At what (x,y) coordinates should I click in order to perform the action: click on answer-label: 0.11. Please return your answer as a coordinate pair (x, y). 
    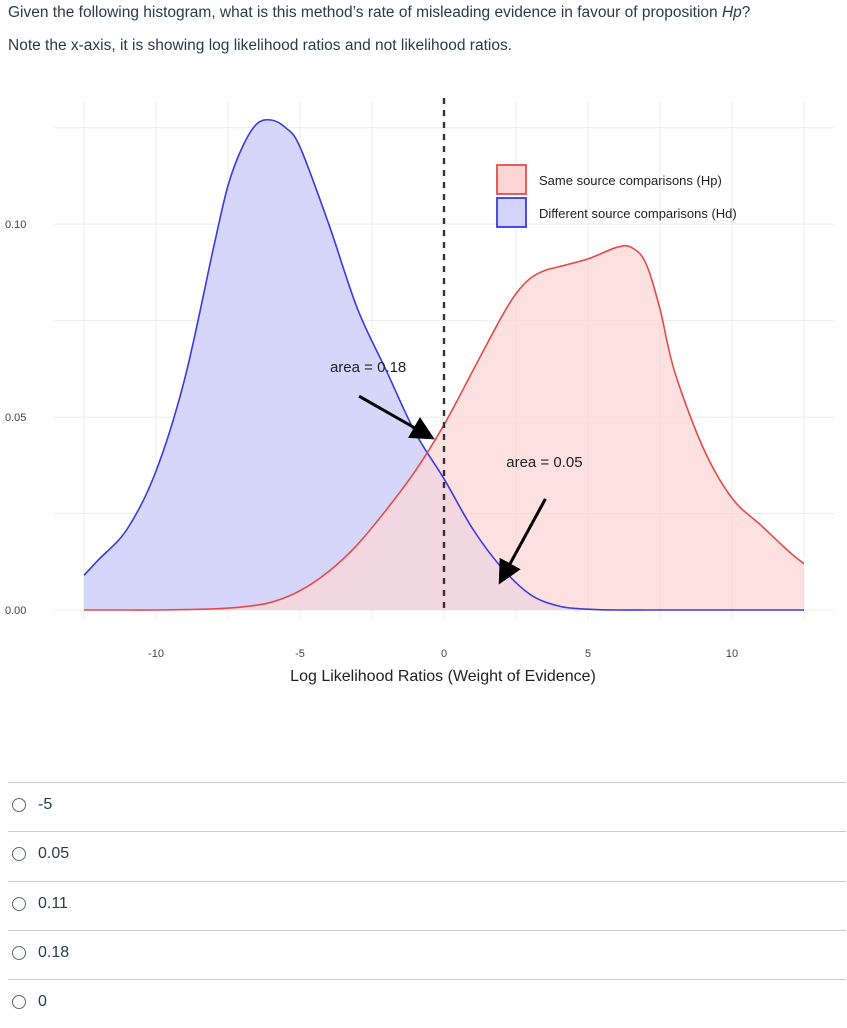
    Looking at the image, I should click on (53, 903).